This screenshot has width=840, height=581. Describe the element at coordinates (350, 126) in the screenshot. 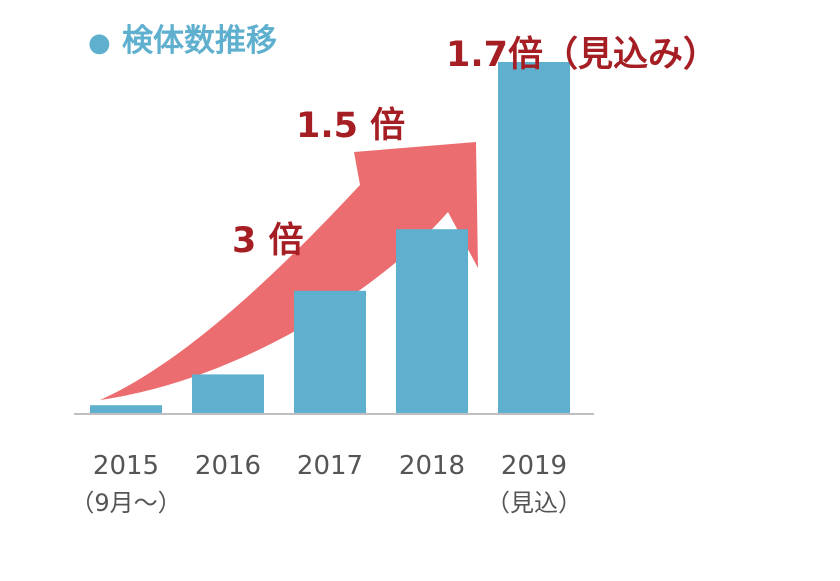

I see `ratio-label-2017-2018: 1.5 倍` at that location.